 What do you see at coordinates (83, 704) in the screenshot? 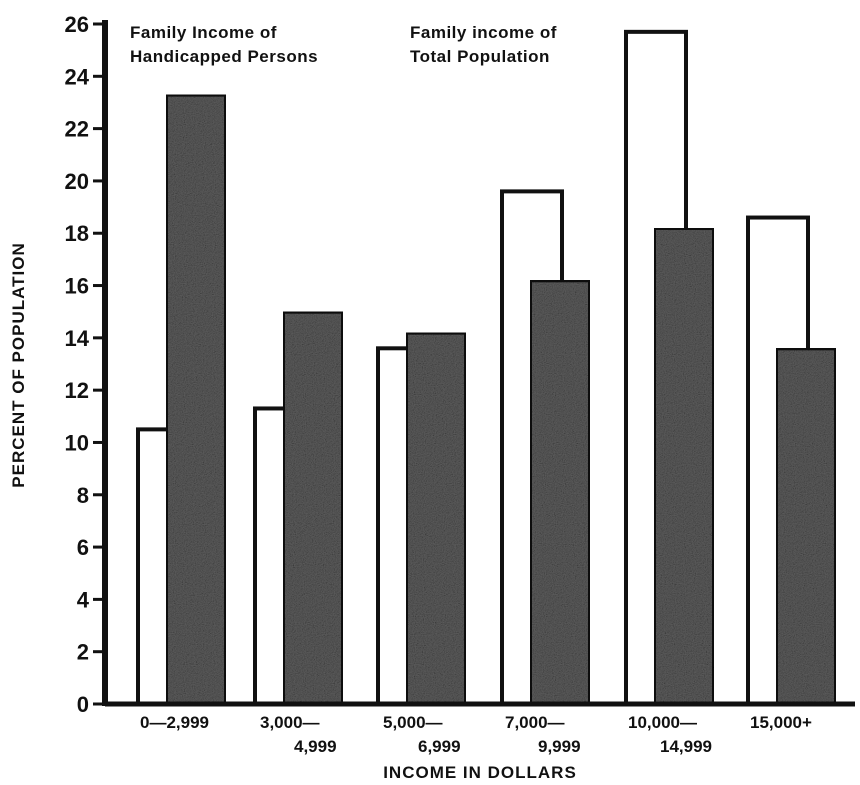
I see `y-tick-label-0: 0` at bounding box center [83, 704].